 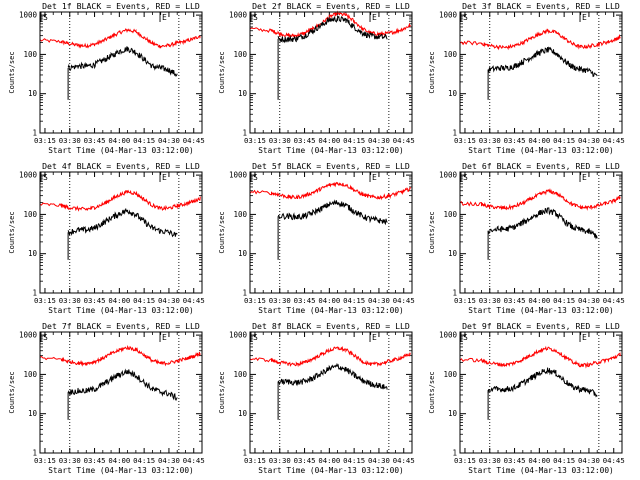 I want to click on panel-title: Det 3f BLACK = Events, RED = LLD, so click(x=541, y=6).